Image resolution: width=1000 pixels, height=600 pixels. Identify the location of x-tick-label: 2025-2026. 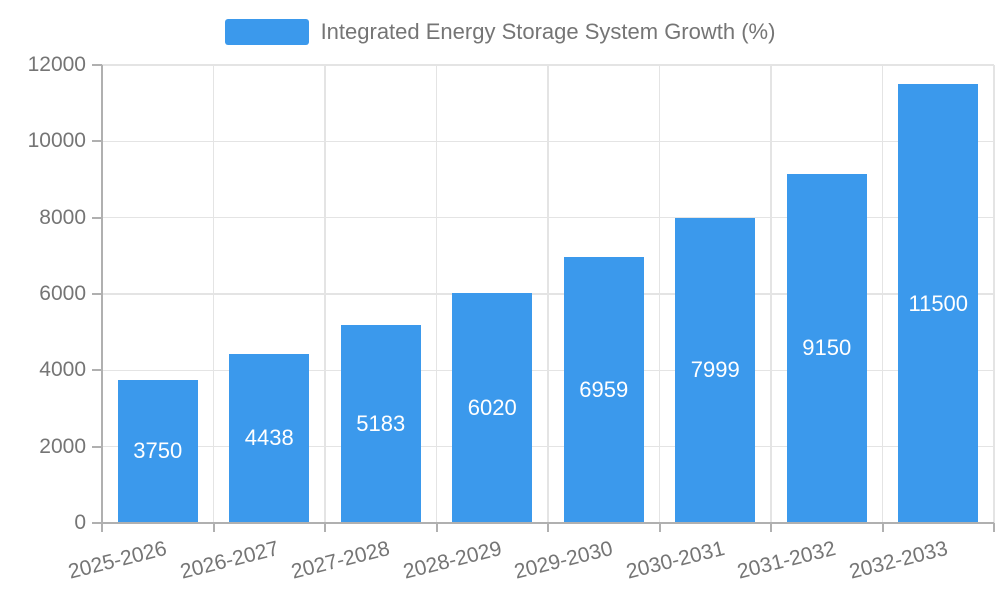
(118, 560).